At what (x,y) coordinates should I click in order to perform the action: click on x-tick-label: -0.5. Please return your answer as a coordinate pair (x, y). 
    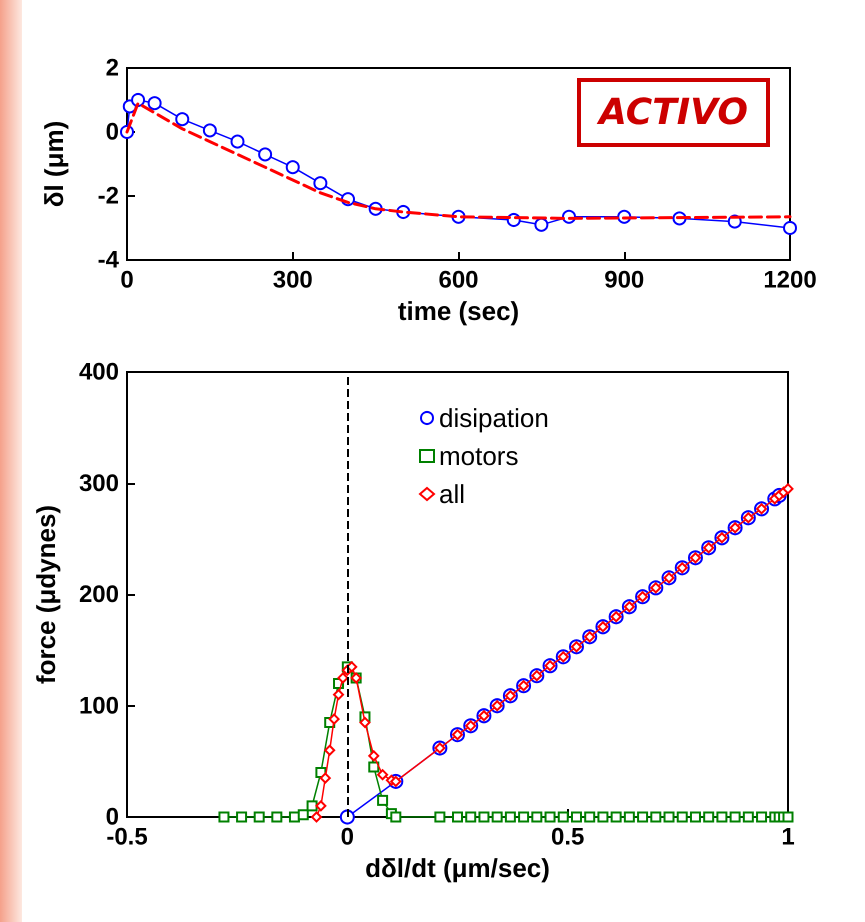
    Looking at the image, I should click on (127, 837).